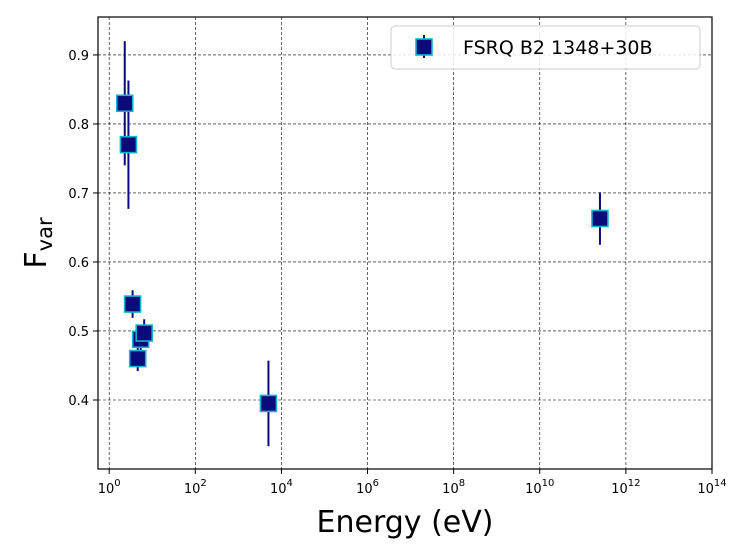 This screenshot has width=747, height=560. I want to click on y-tick-label: 0.4, so click(78, 401).